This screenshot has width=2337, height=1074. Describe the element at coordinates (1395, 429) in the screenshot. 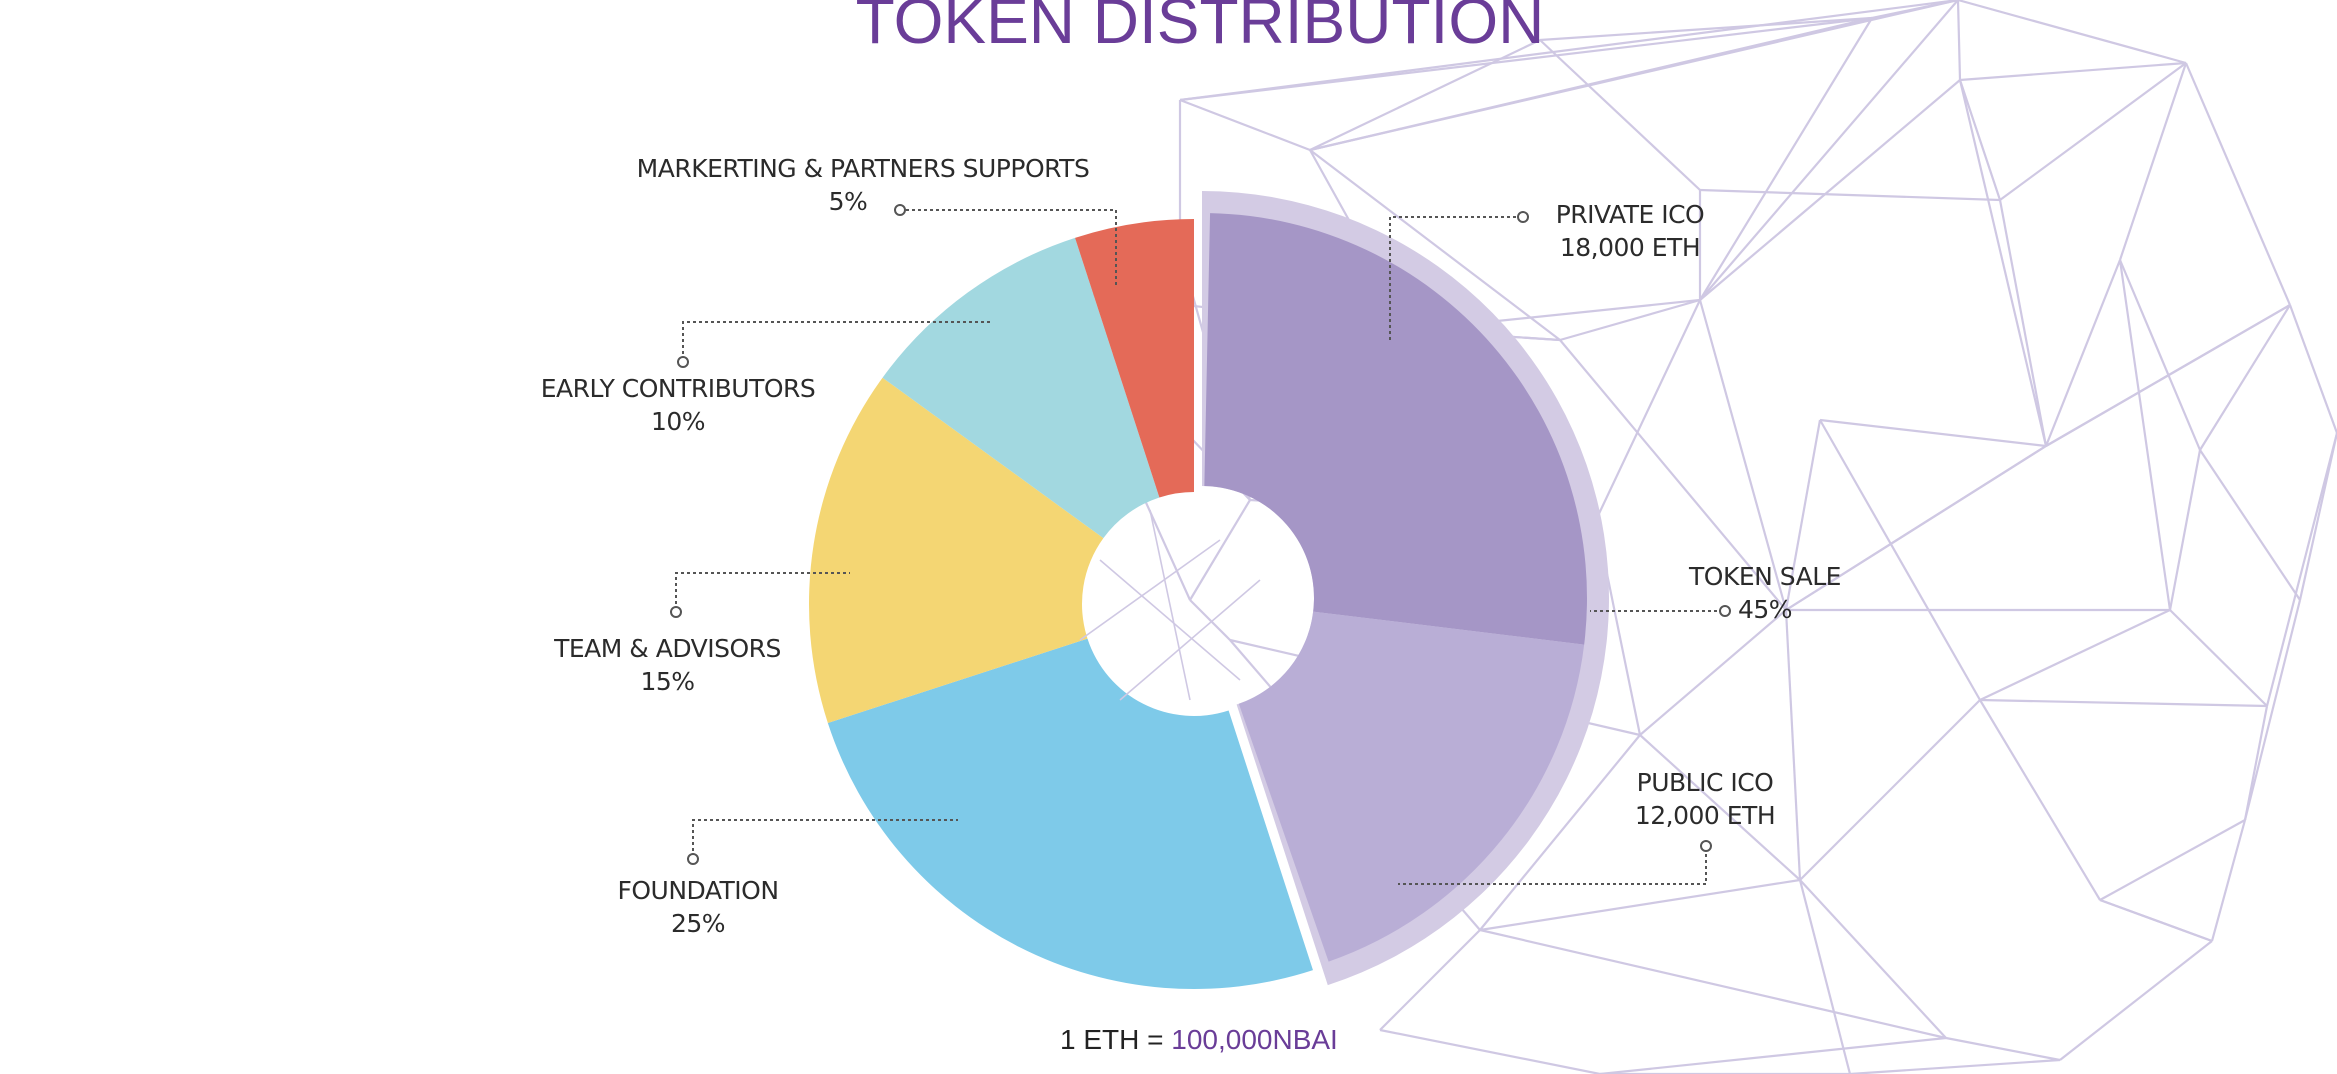

I see `slice-private-ico` at that location.